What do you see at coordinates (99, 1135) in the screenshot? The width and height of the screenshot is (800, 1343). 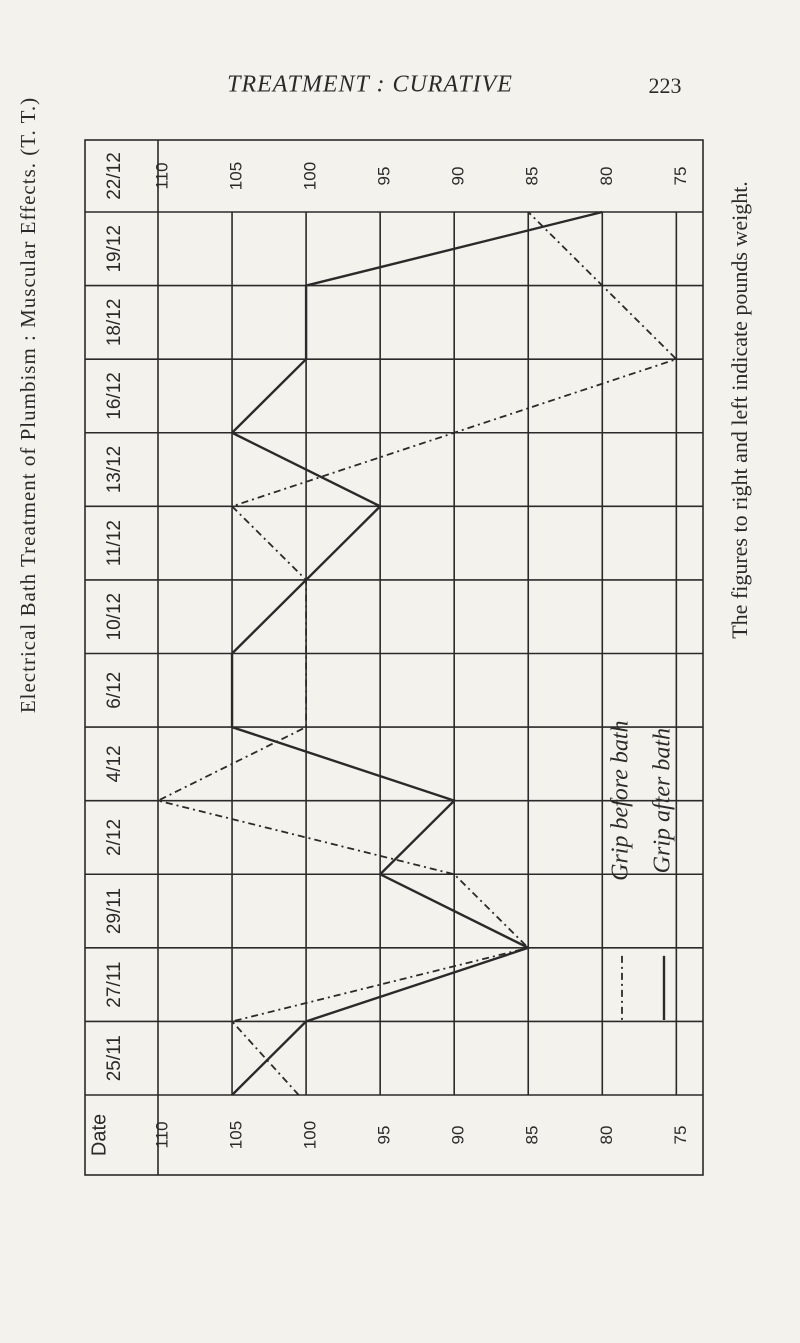 I see `category-axis-label: Date` at bounding box center [99, 1135].